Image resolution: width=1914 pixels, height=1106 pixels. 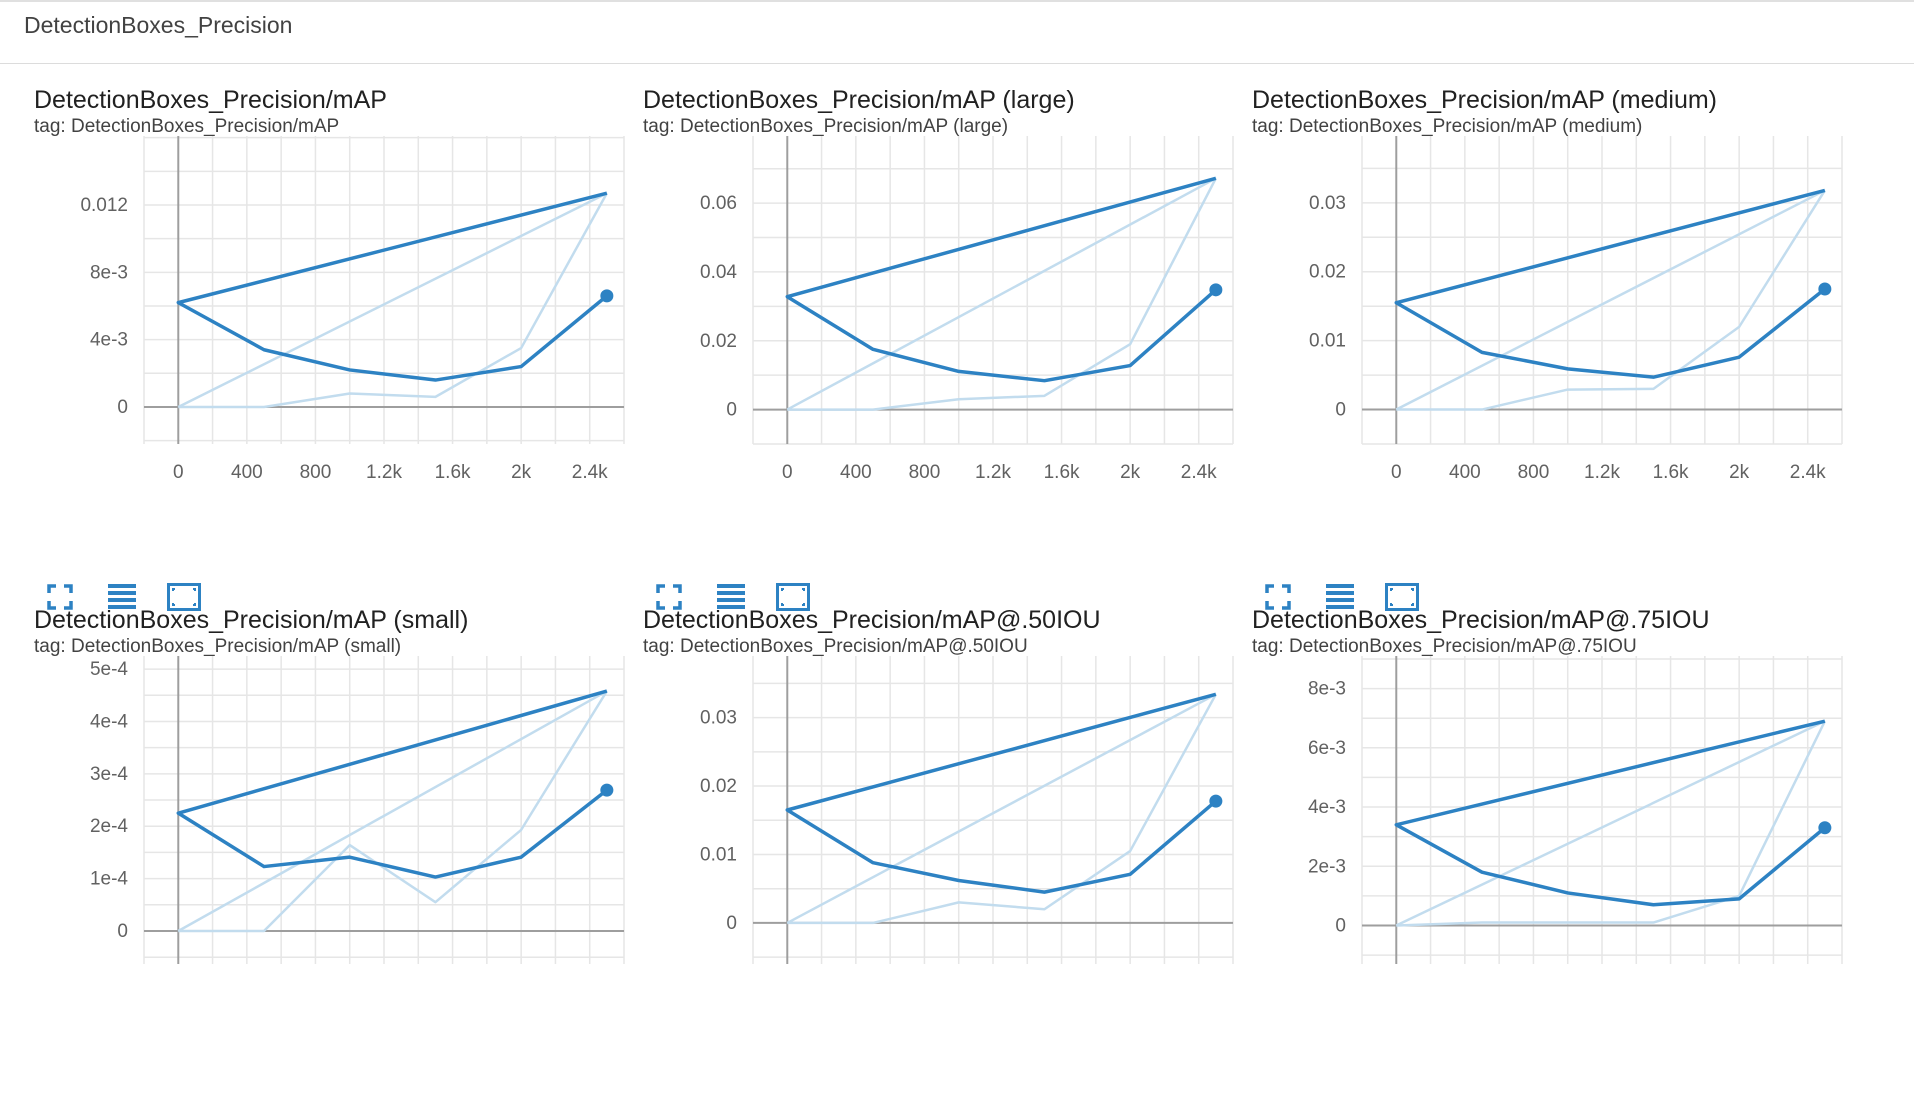 I want to click on line-chart: 0 0.02 0.04 0.06 0 400 800 1.2k 1.6k 2k 2.4k, so click(x=943, y=351).